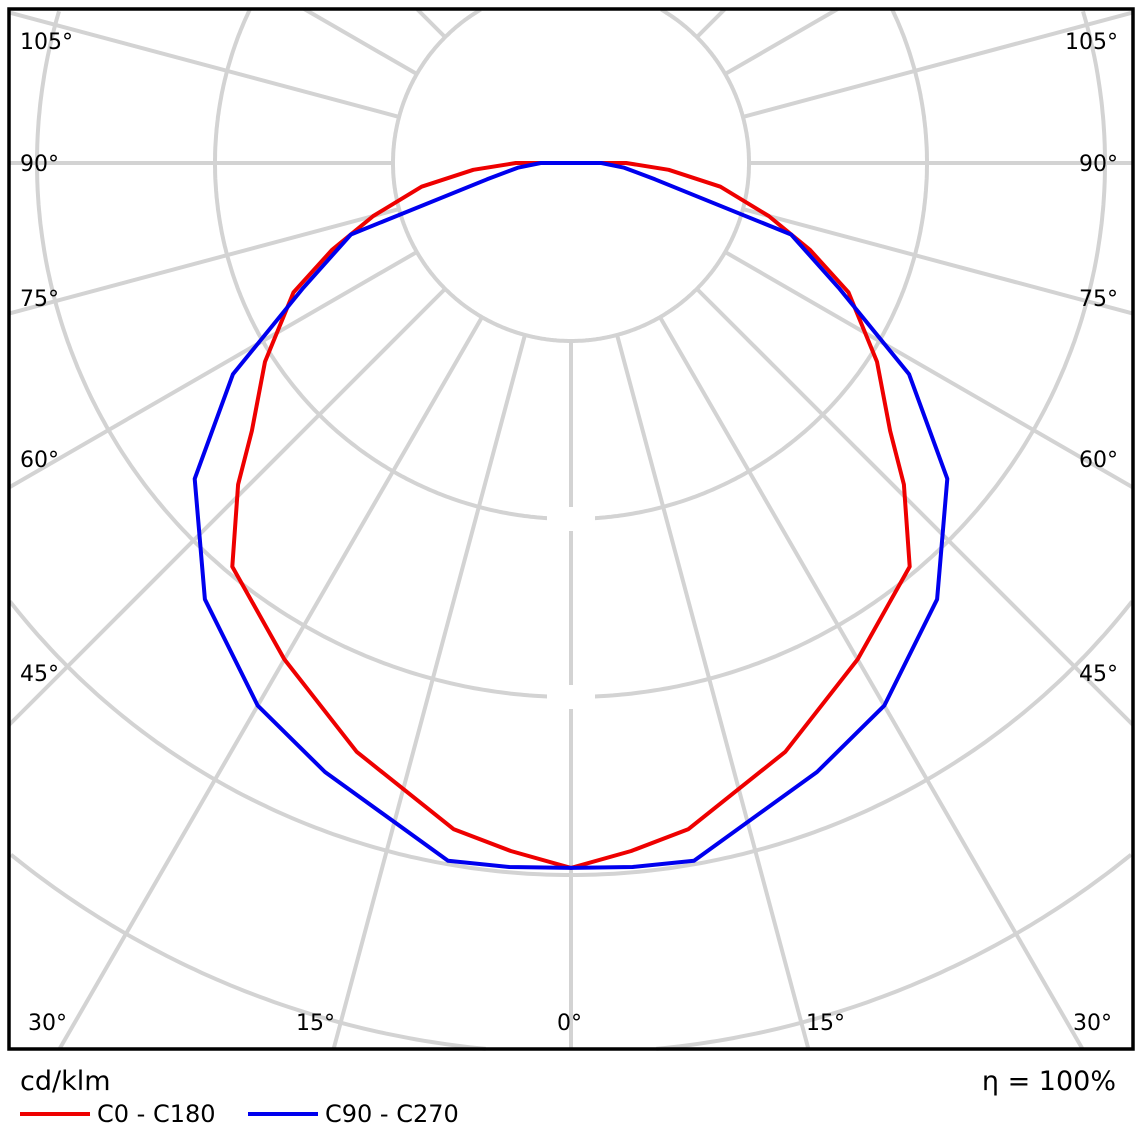 The height and width of the screenshot is (1132, 1142). What do you see at coordinates (55, 1114) in the screenshot?
I see `legend-swatch-c0` at bounding box center [55, 1114].